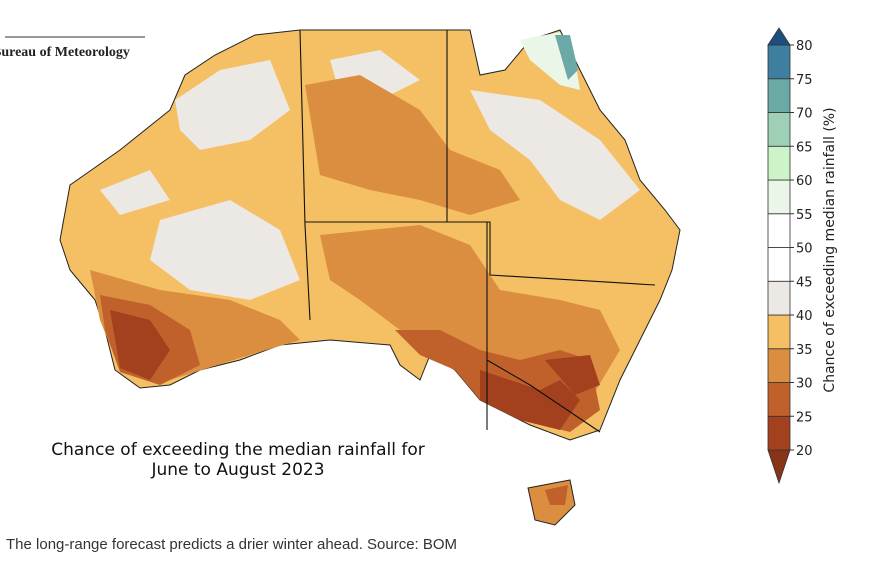  What do you see at coordinates (779, 467) in the screenshot?
I see `colorbar-extend-low` at bounding box center [779, 467].